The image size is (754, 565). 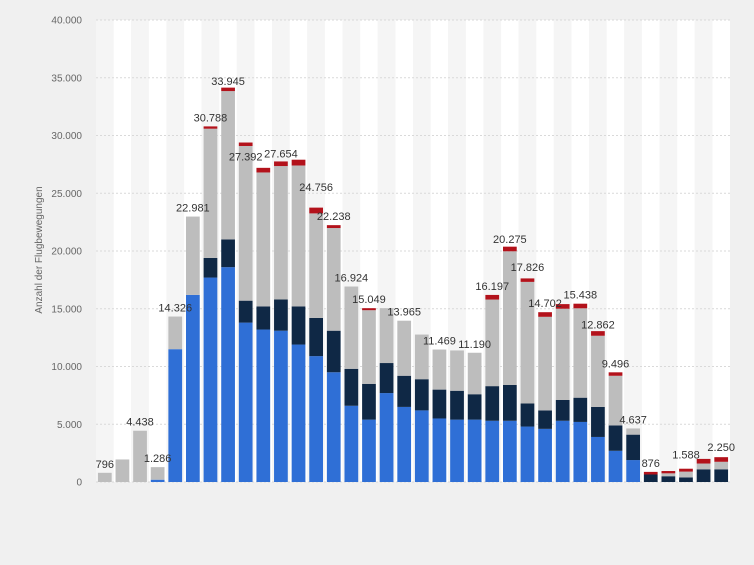 I want to click on y-tick-label: 25.000, so click(x=66, y=194).